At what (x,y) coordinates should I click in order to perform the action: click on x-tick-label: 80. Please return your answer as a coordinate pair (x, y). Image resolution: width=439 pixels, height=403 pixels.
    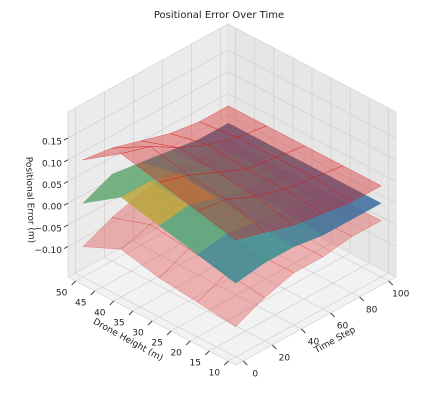
    Looking at the image, I should click on (372, 311).